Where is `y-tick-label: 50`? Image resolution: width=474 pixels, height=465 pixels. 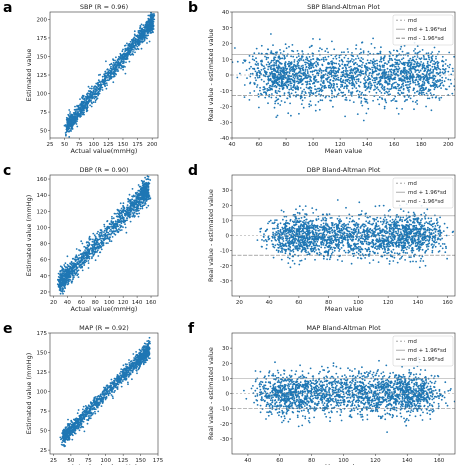
y-tick-label: 50 is located at coordinates (43, 132).